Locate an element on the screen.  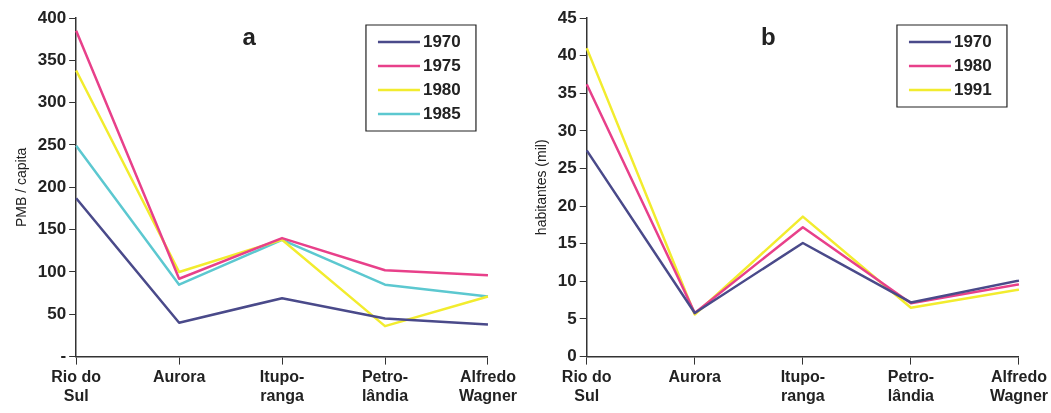
y-tick-label: 300 is located at coordinates (52, 102).